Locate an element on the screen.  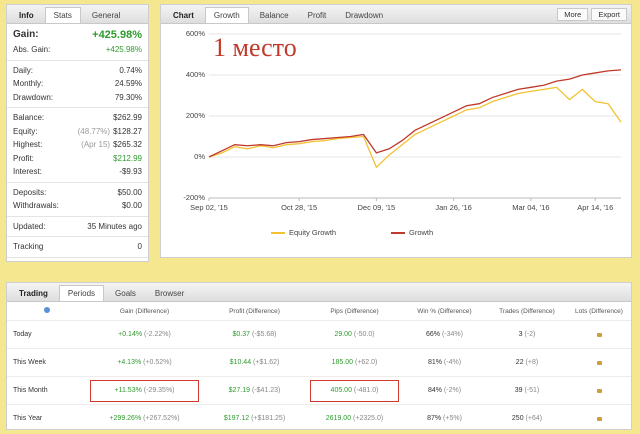
x-tick-label: Oct 28, '15 is located at coordinates (299, 207).